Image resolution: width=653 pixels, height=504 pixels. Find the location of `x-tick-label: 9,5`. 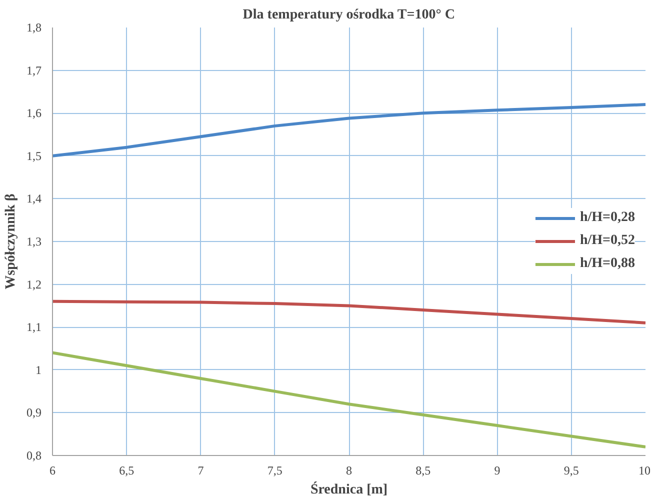

x-tick-label: 9,5 is located at coordinates (571, 471).